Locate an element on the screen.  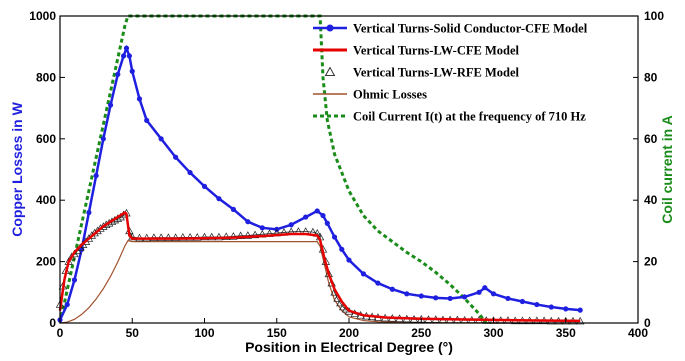
x-axis-label: Position in Electrical Degree (°) is located at coordinates (349, 347).